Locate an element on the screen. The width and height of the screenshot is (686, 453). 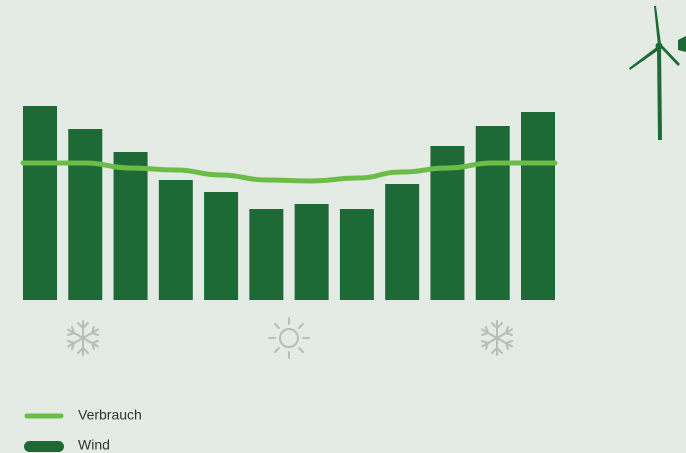
legend-swatch-wind is located at coordinates (44, 446).